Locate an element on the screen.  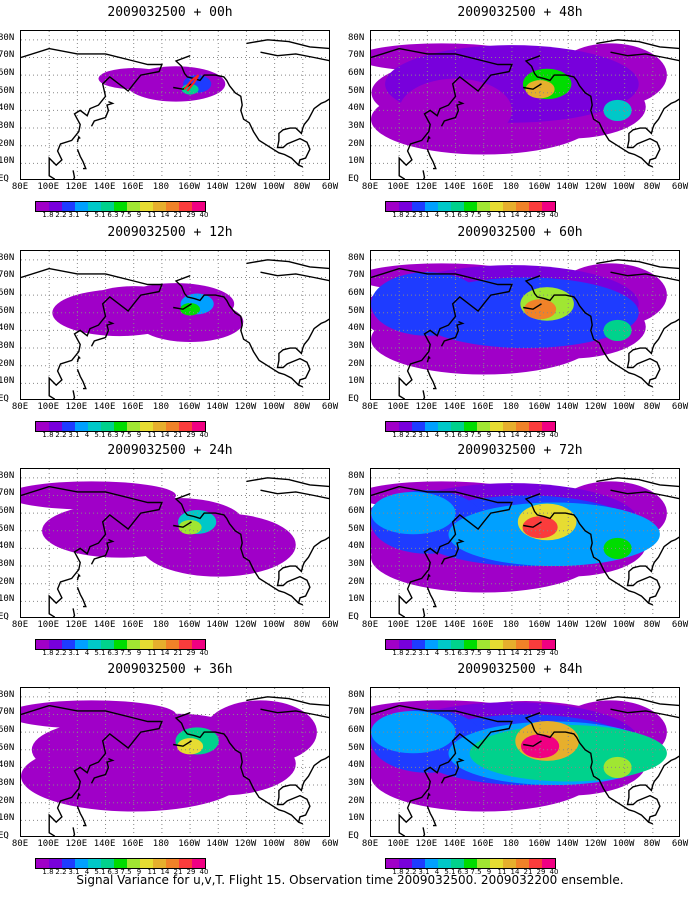
colorbar-label: 2.2 is located at coordinates (61, 215).